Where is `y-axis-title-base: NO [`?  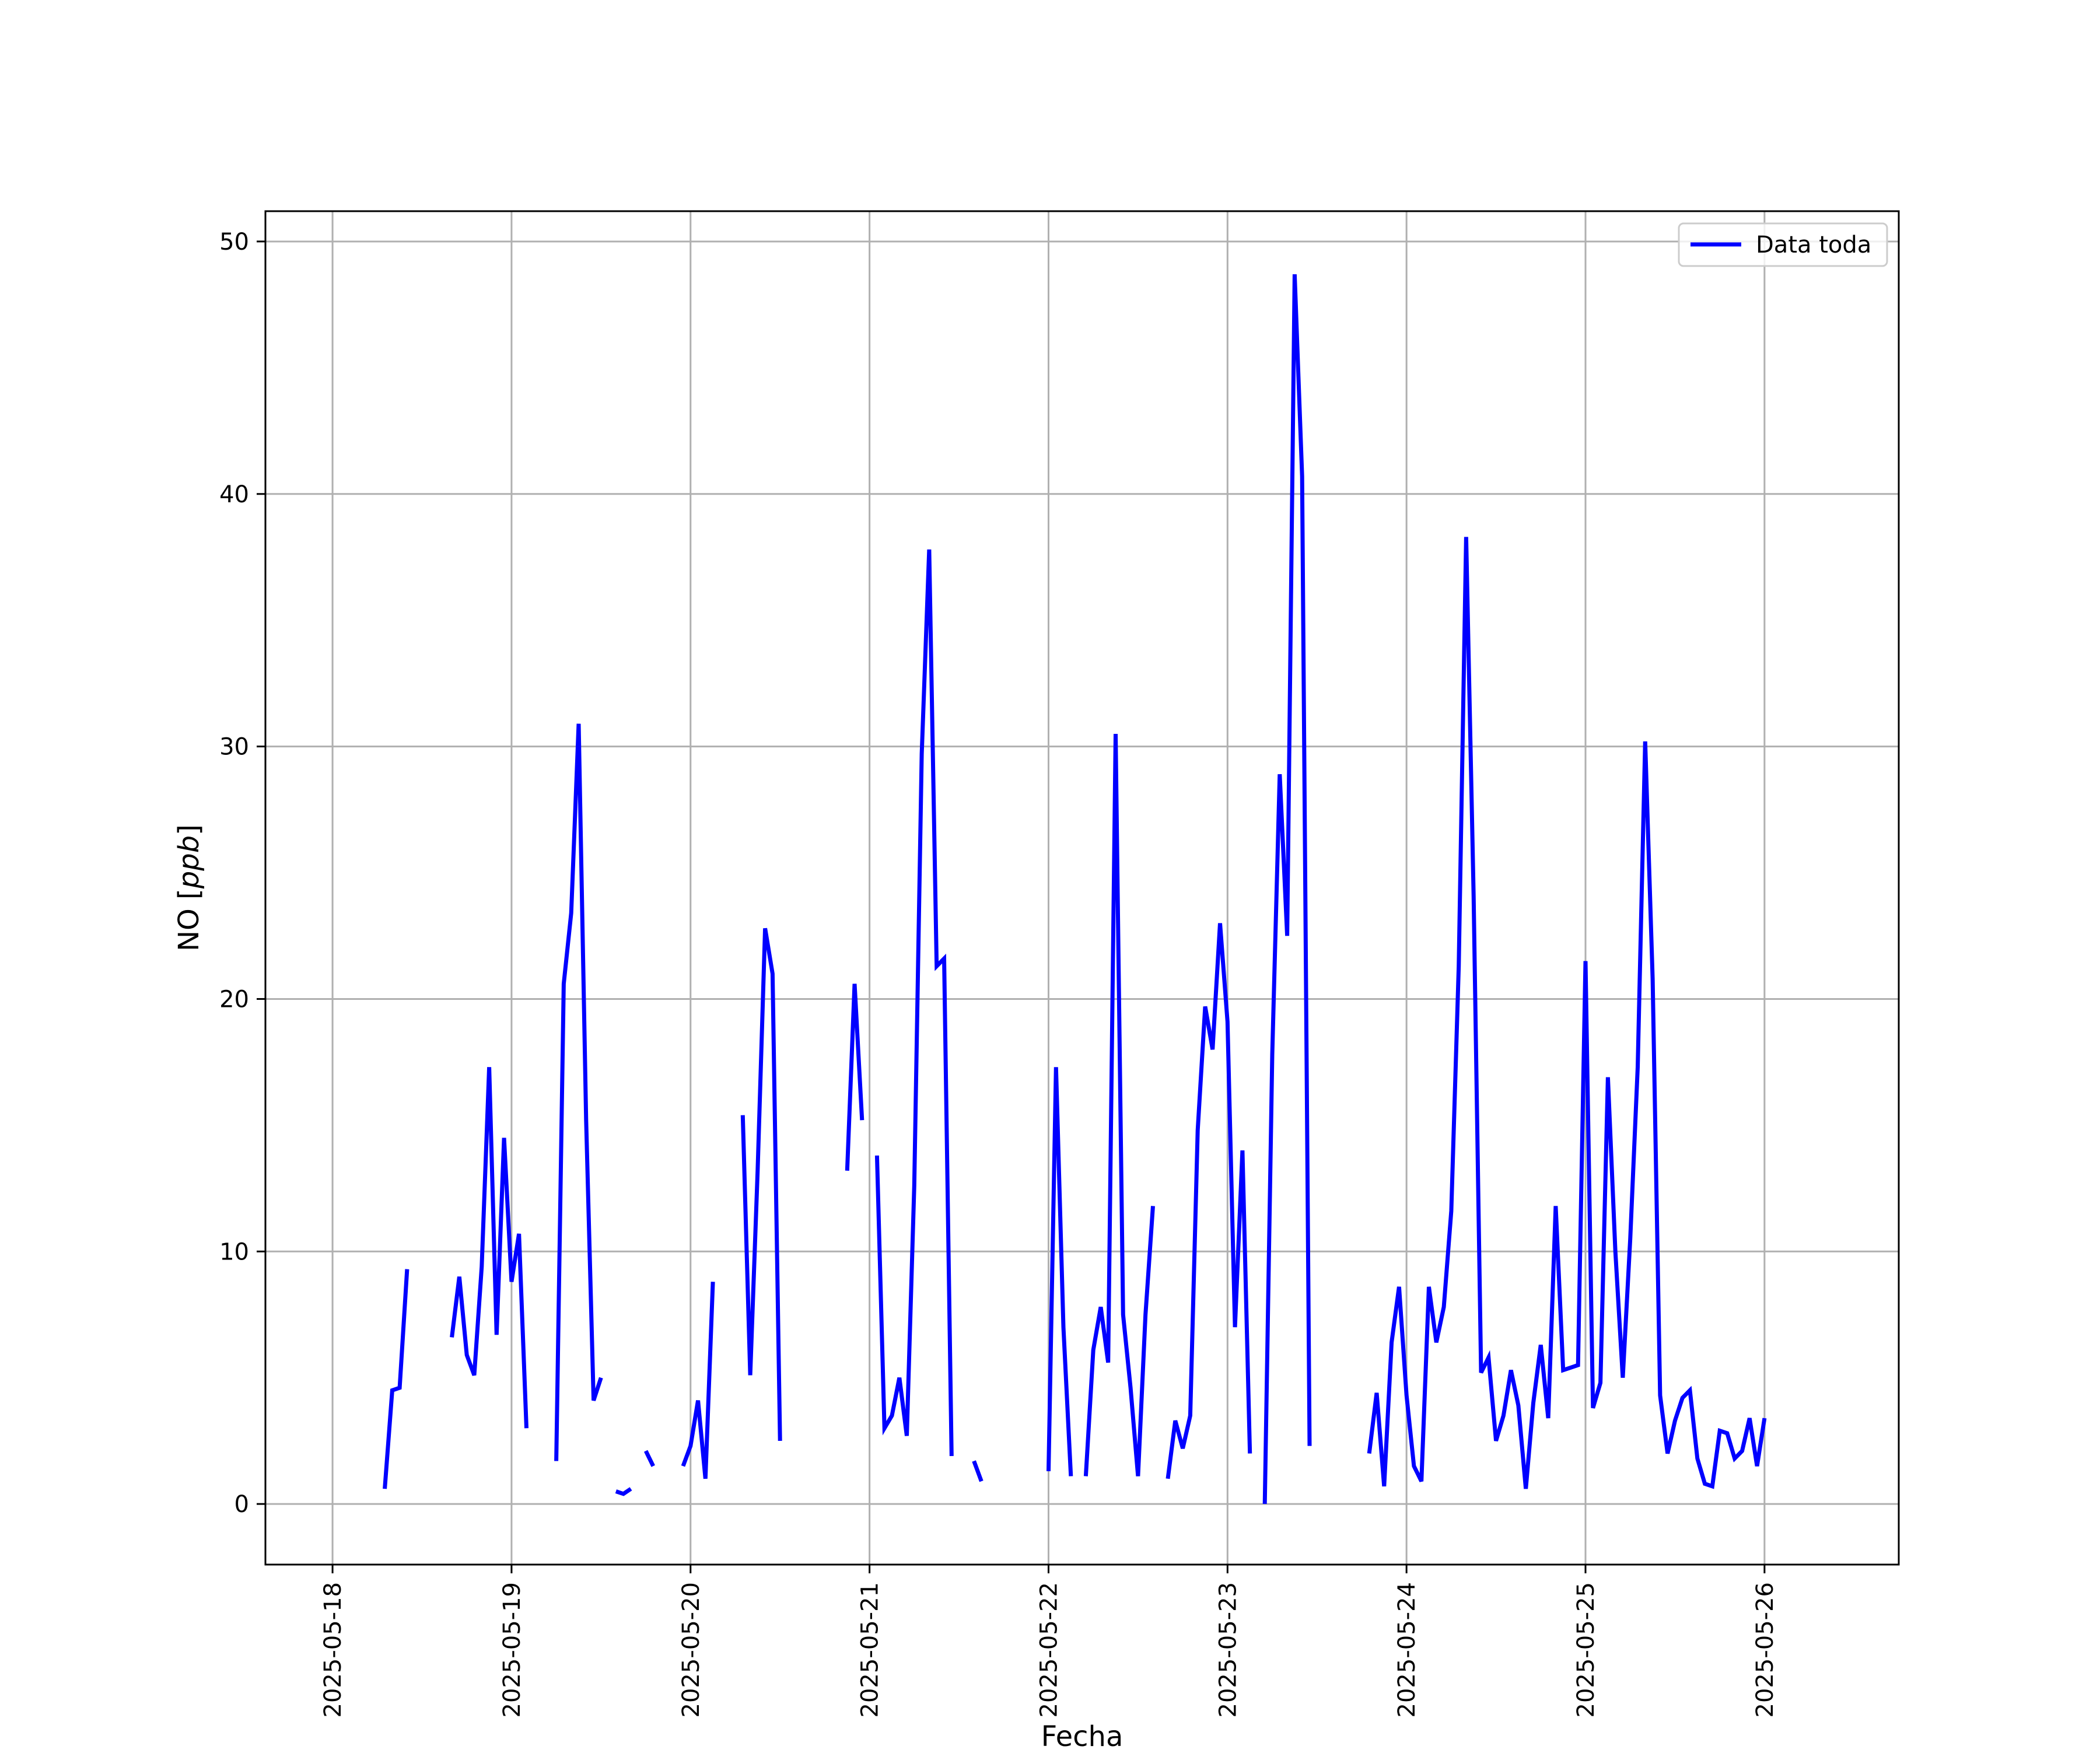
y-axis-title-base: NO [ is located at coordinates (189, 919).